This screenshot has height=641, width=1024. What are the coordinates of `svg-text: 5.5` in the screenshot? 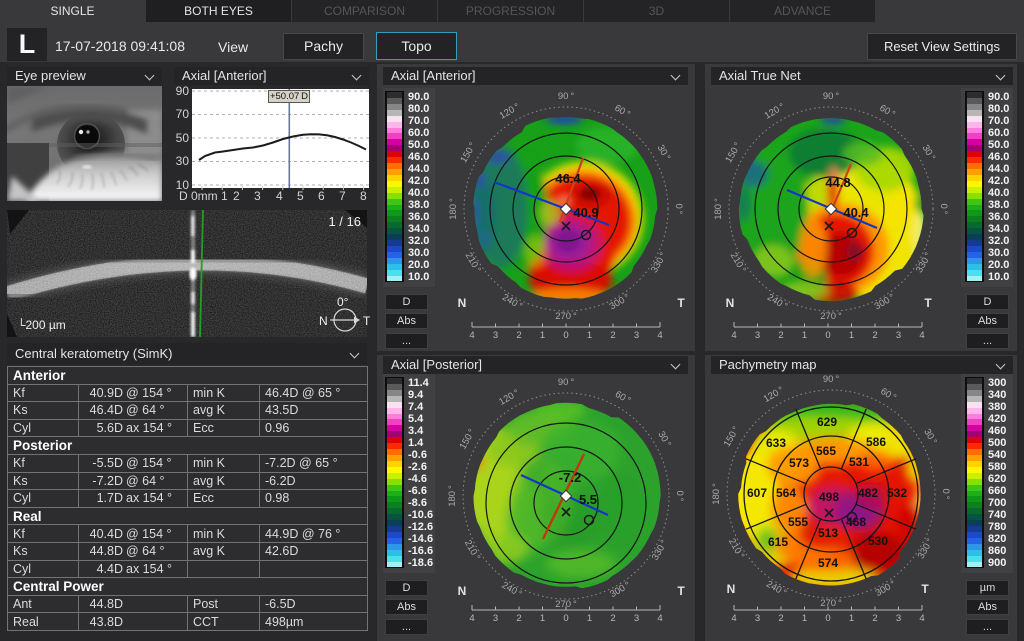 It's located at (588, 499).